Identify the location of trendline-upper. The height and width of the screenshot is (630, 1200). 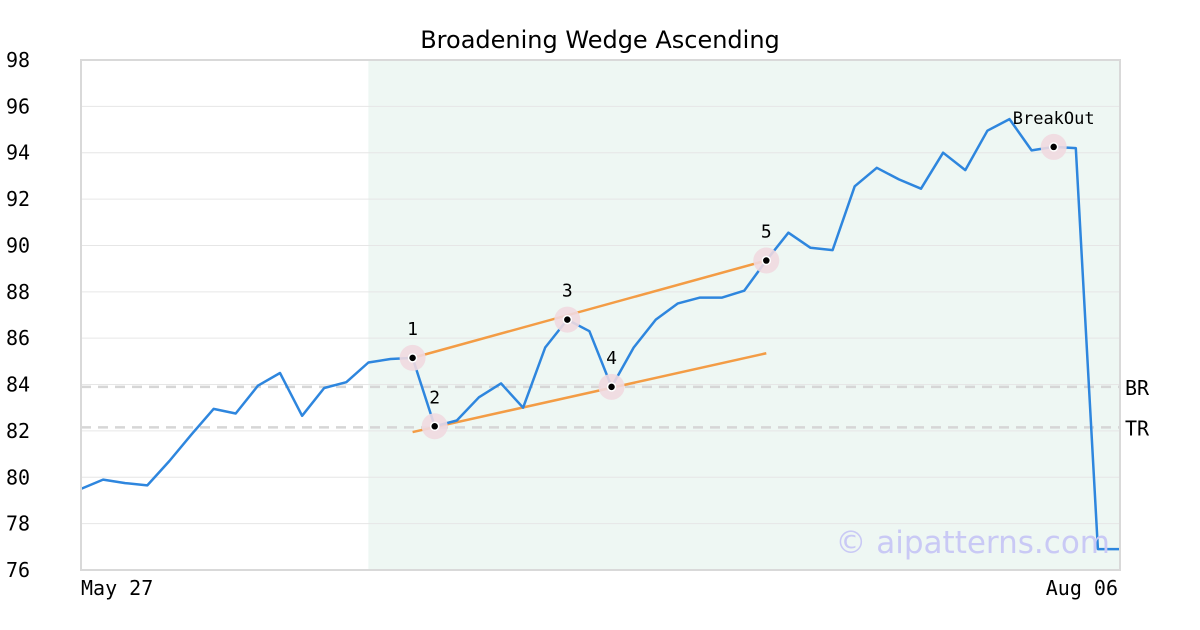
(589, 309).